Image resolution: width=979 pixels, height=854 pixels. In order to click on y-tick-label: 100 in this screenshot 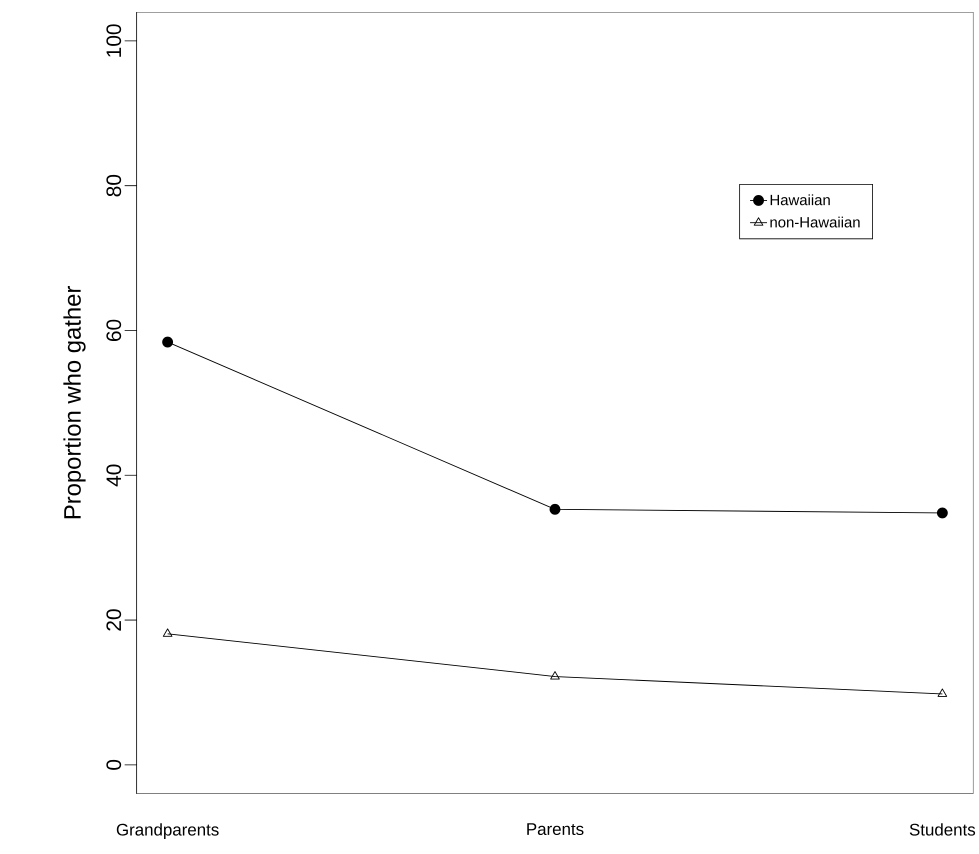, I will do `click(114, 40)`.